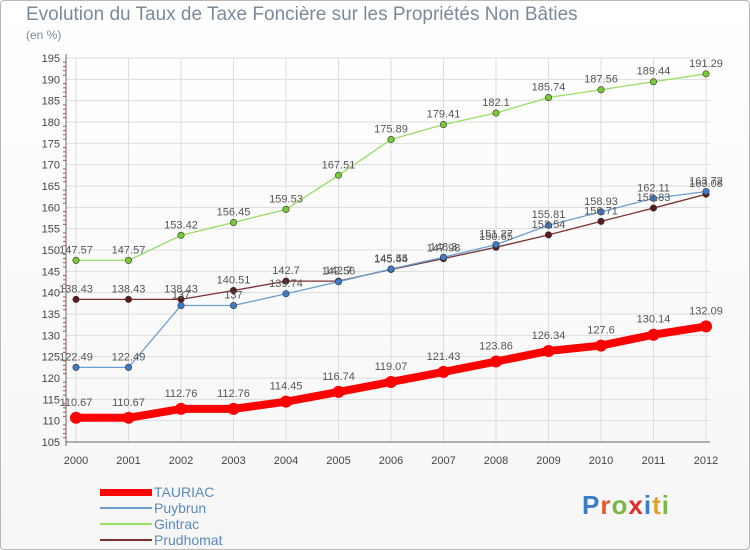  What do you see at coordinates (128, 461) in the screenshot?
I see `x-tick-label: 2001` at bounding box center [128, 461].